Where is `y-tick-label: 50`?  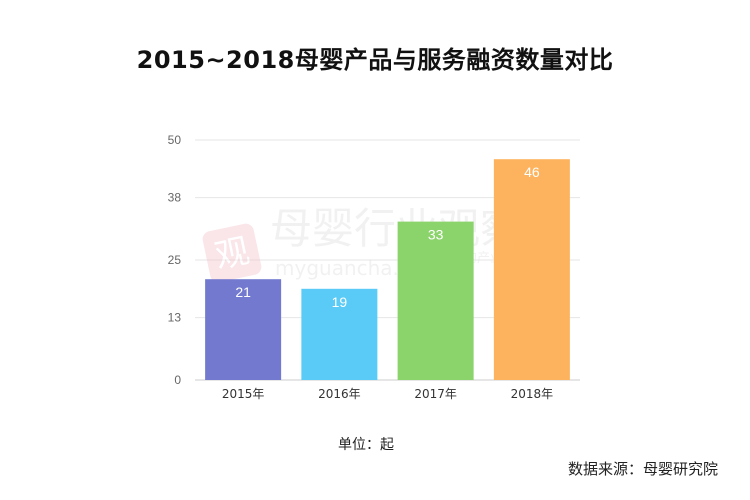 y-tick-label: 50 is located at coordinates (175, 140).